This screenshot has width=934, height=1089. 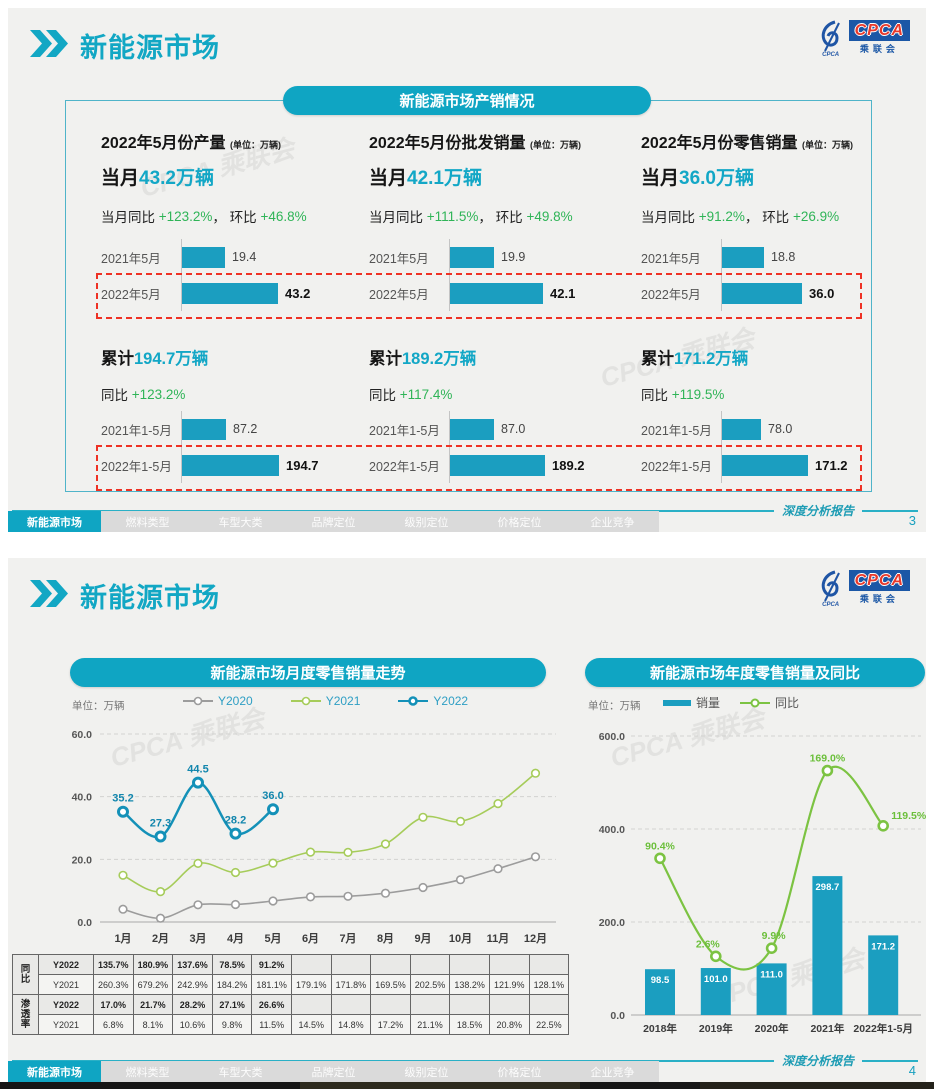 I want to click on series-label-cell: Y2021, so click(x=66, y=1024).